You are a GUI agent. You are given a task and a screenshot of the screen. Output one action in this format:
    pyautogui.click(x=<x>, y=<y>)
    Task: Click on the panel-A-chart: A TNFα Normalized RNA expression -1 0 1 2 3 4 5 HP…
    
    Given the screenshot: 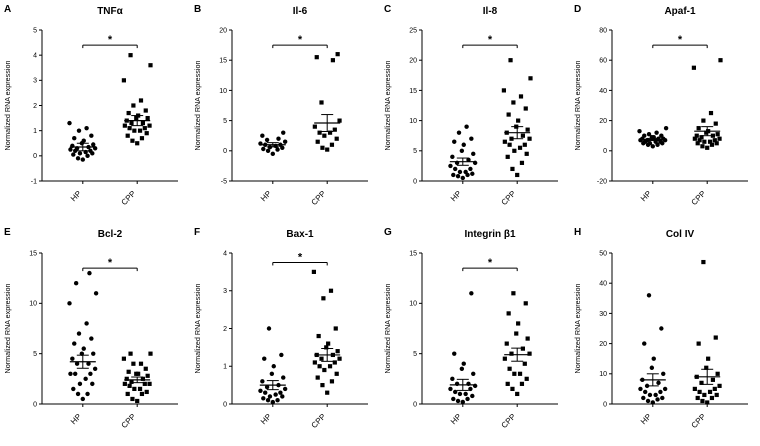 What is the action you would take?
    pyautogui.click(x=90, y=105)
    